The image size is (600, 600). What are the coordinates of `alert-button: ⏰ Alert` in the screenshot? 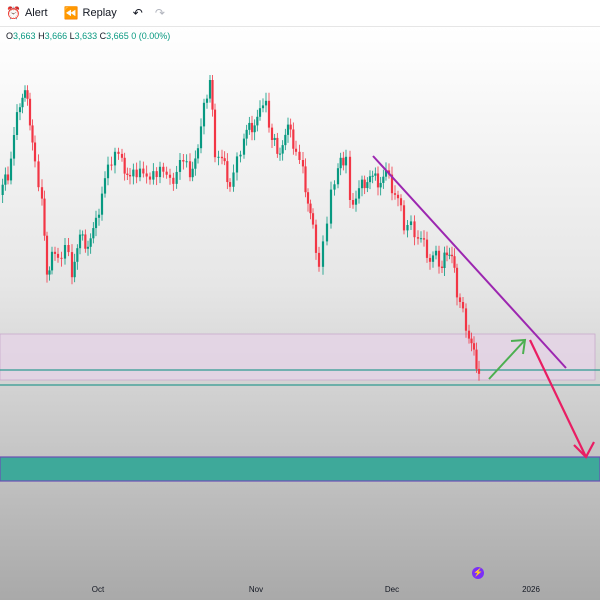 It's located at (27, 13).